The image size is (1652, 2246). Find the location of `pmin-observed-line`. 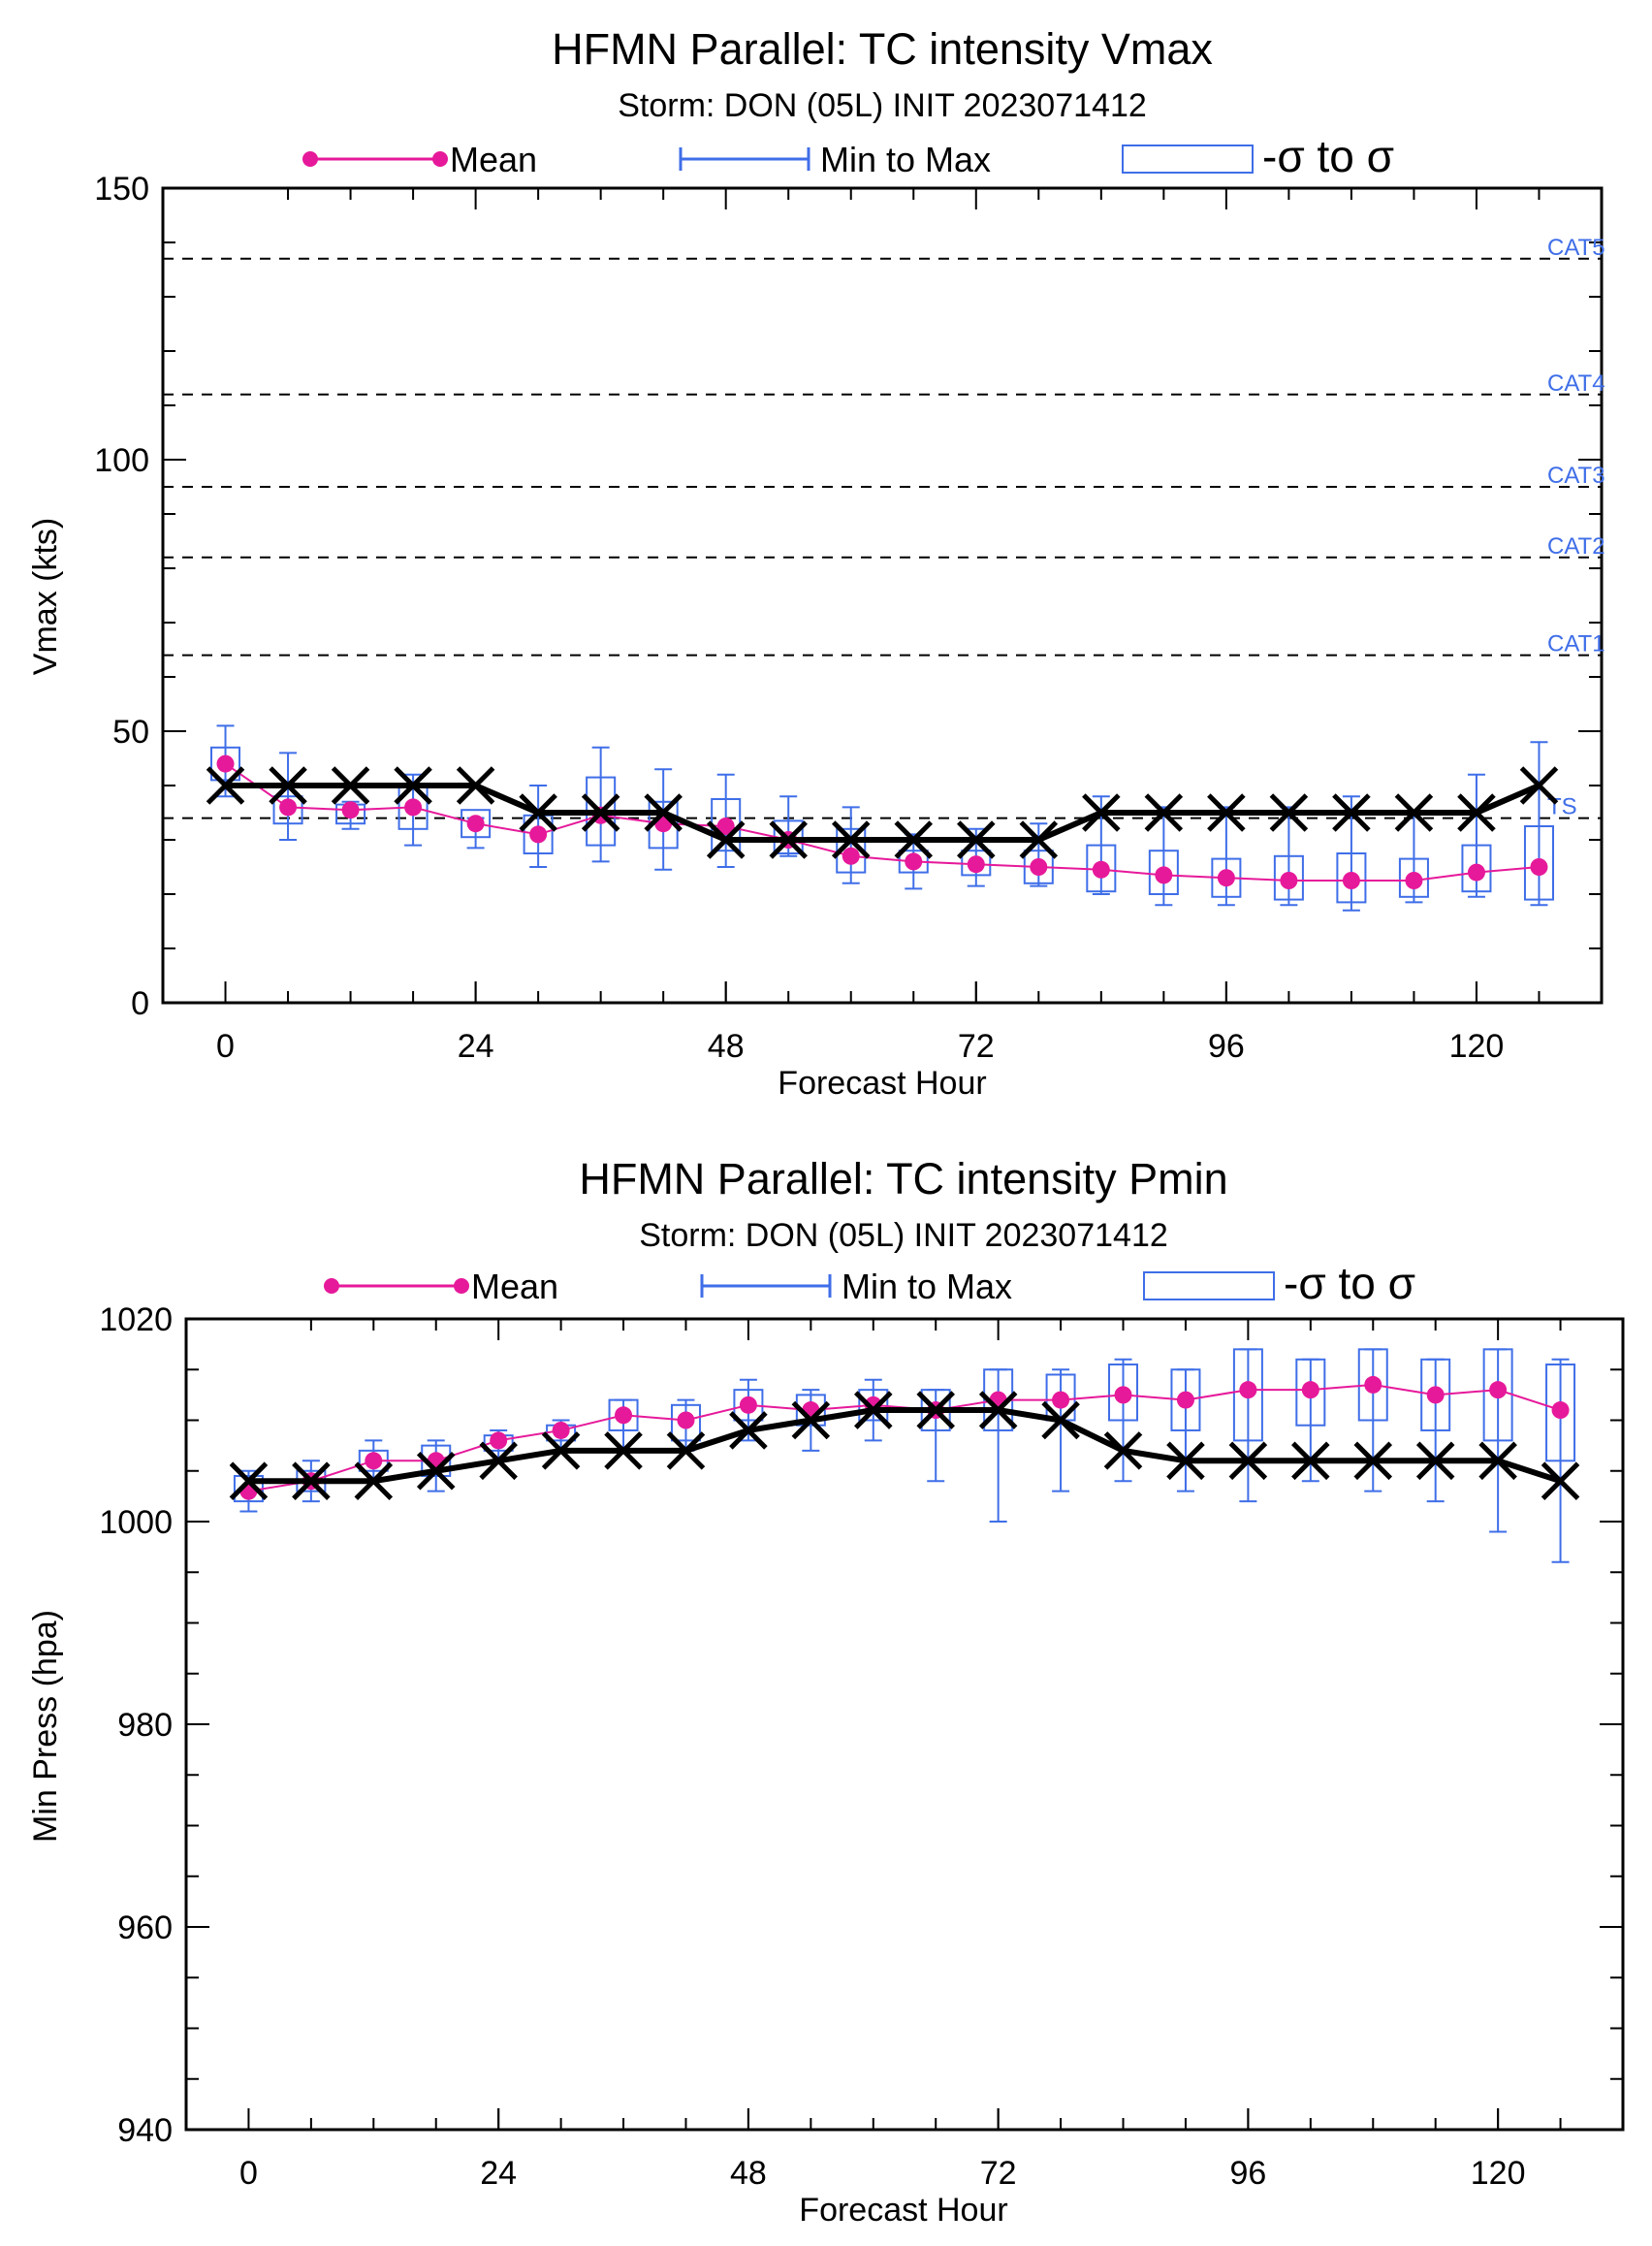

pmin-observed-line is located at coordinates (905, 1446).